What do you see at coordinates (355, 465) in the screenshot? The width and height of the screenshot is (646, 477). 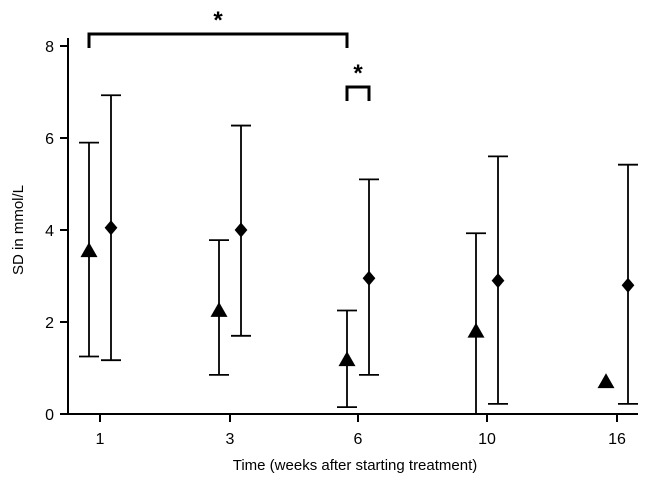 I see `x-axis-title: Time (weeks after starting treatment)` at bounding box center [355, 465].